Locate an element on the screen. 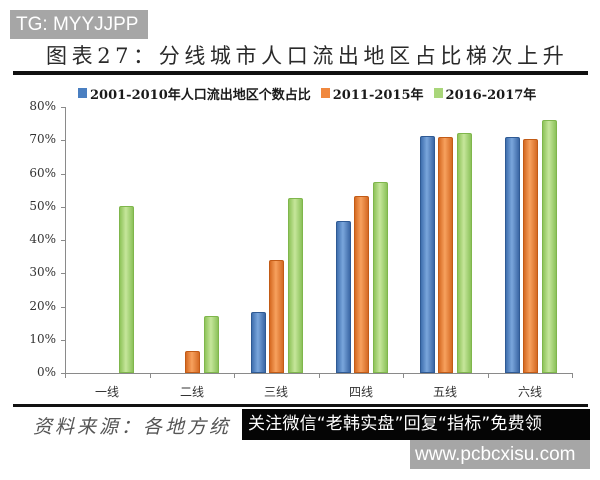 Image resolution: width=600 pixels, height=480 pixels. x-axis-label: 二线 is located at coordinates (191, 392).